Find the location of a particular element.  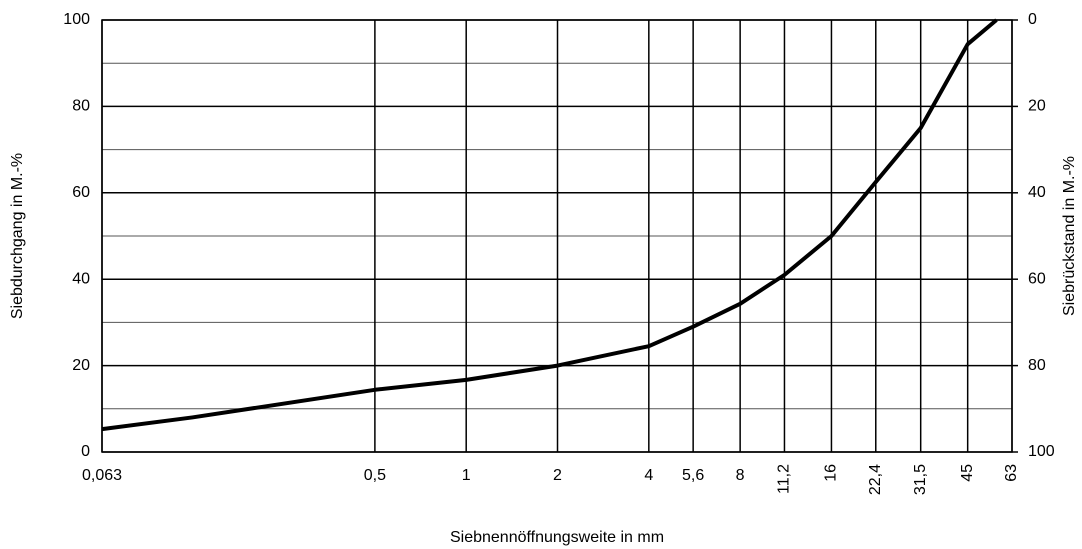

x-axis-label: Siebnennöffnungsweite in mm is located at coordinates (557, 537).